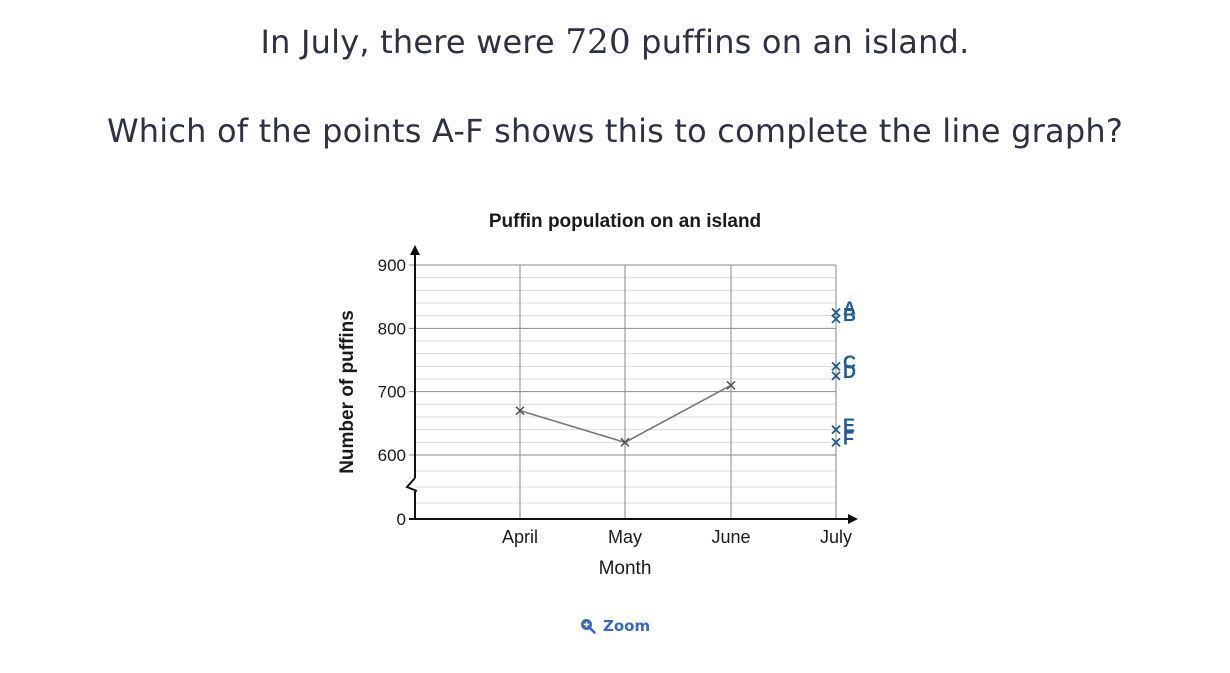  Describe the element at coordinates (588, 626) in the screenshot. I see `zoom-icon` at that location.